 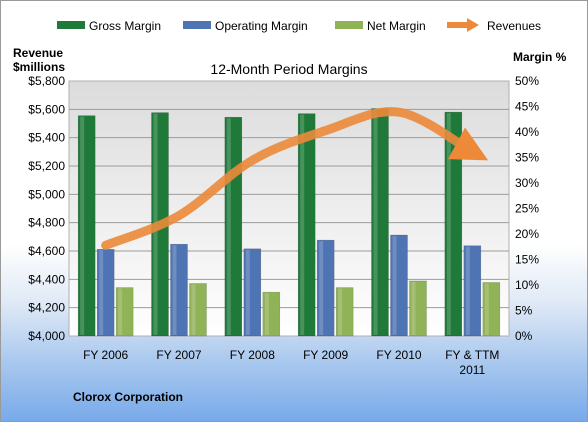 What do you see at coordinates (46, 81) in the screenshot?
I see `left-tick-label: $5,800` at bounding box center [46, 81].